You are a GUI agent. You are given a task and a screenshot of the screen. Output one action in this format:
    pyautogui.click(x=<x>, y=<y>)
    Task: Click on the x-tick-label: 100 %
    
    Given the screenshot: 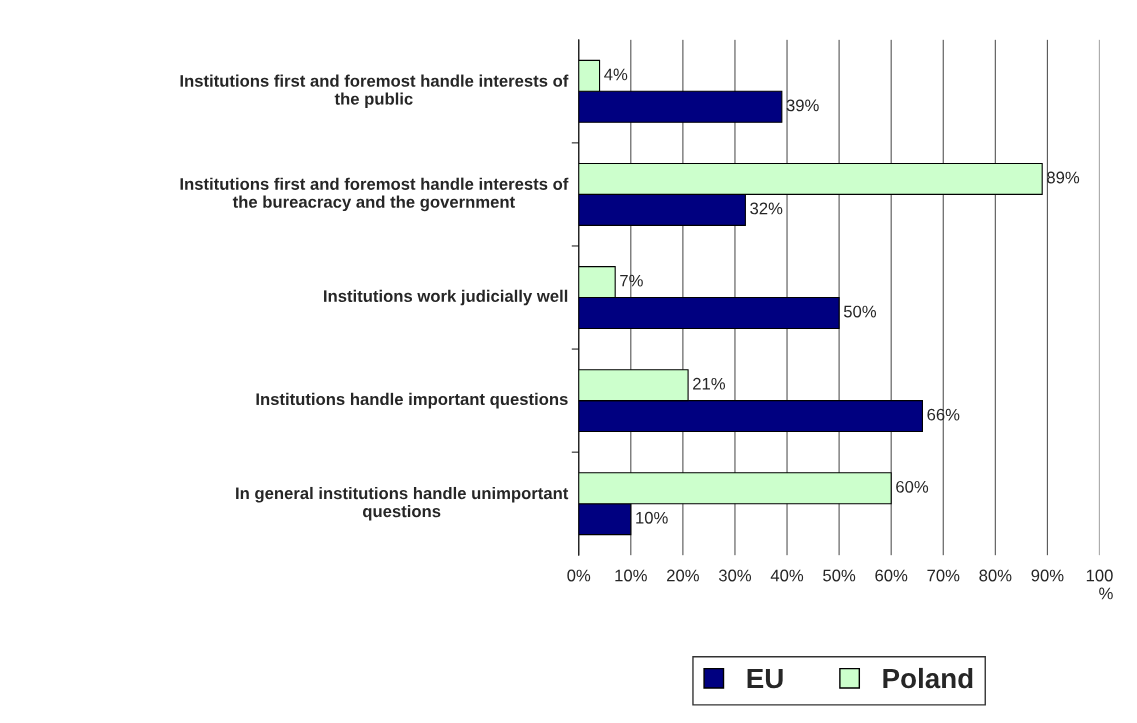 What is the action you would take?
    pyautogui.click(x=1099, y=584)
    